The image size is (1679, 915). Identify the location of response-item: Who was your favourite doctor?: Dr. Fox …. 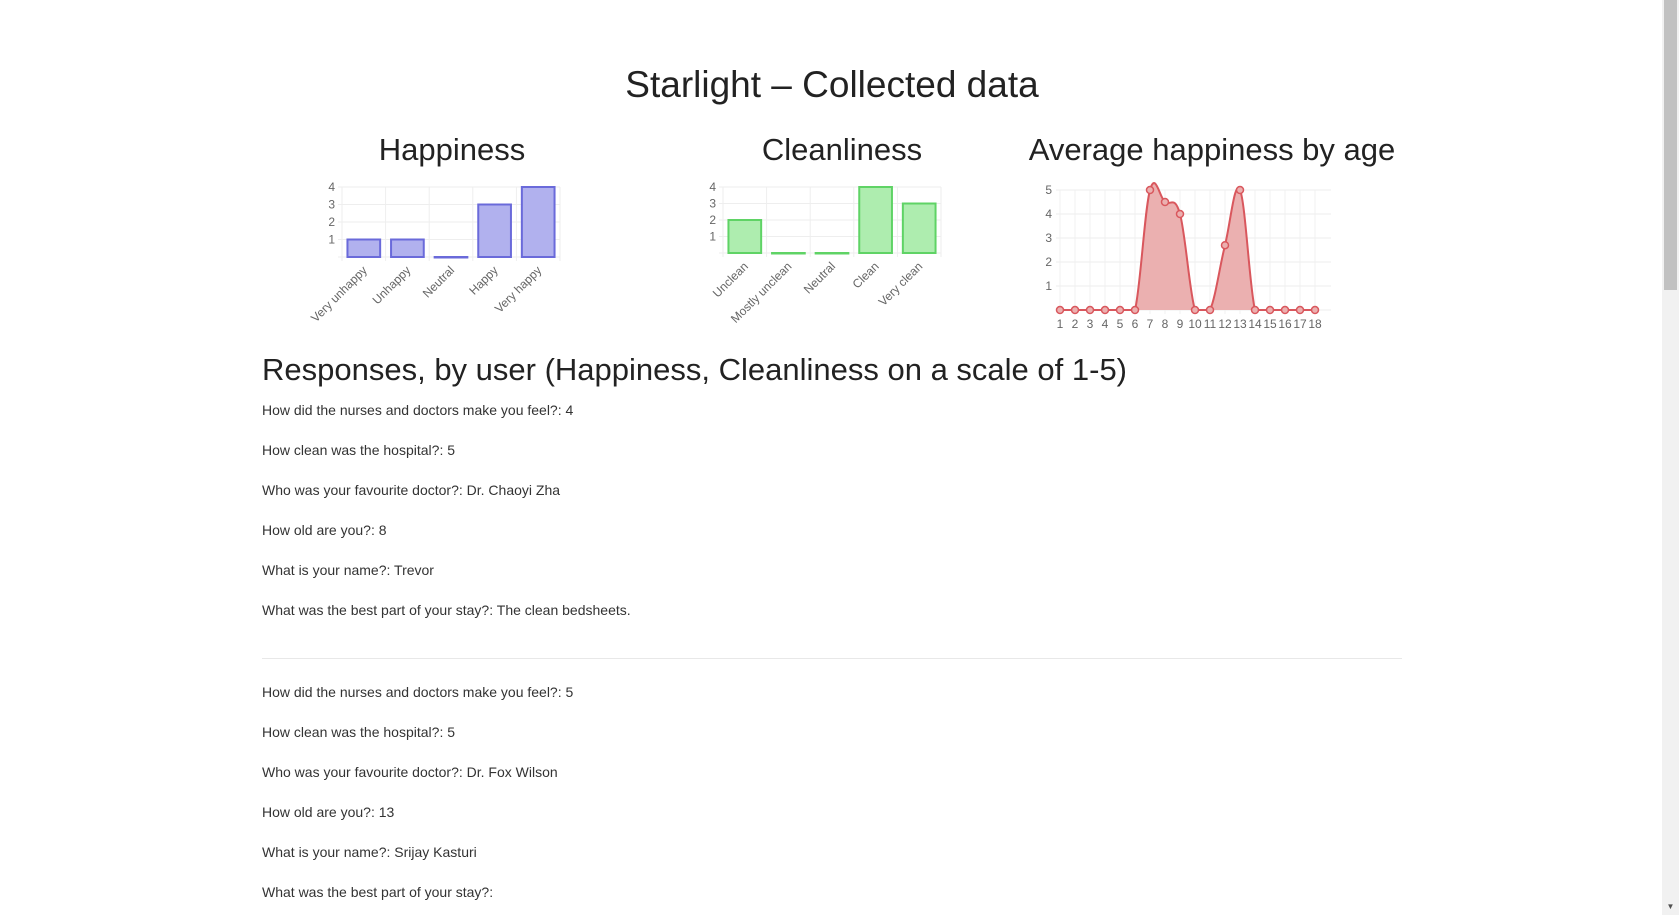
(410, 772).